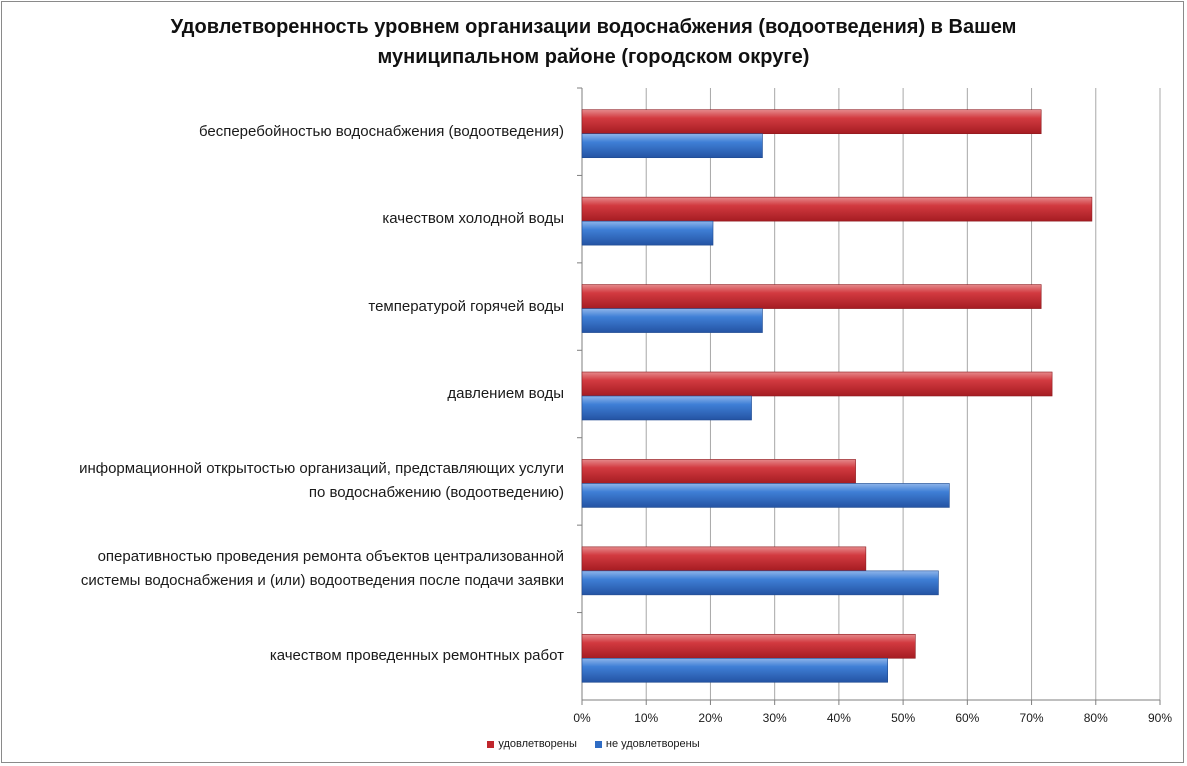  I want to click on x-tick-label: 0%, so click(582, 718).